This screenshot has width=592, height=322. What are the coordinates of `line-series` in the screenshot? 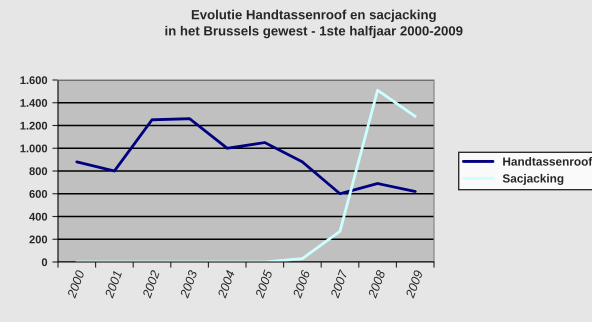 It's located at (246, 156).